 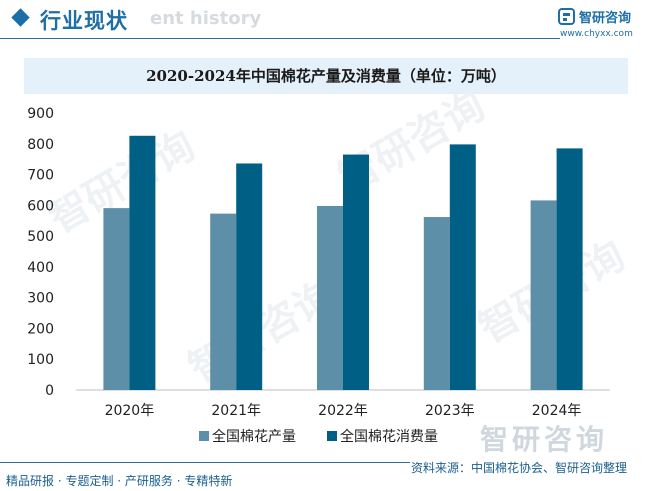 I want to click on x-tick-label: 2023年, so click(x=450, y=411).